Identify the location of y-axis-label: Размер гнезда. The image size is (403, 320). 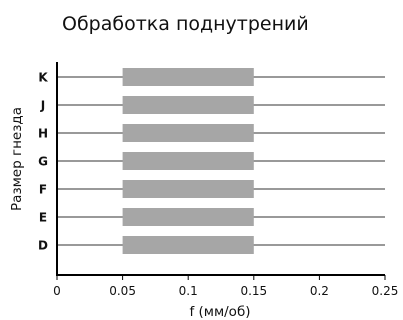
(17, 159).